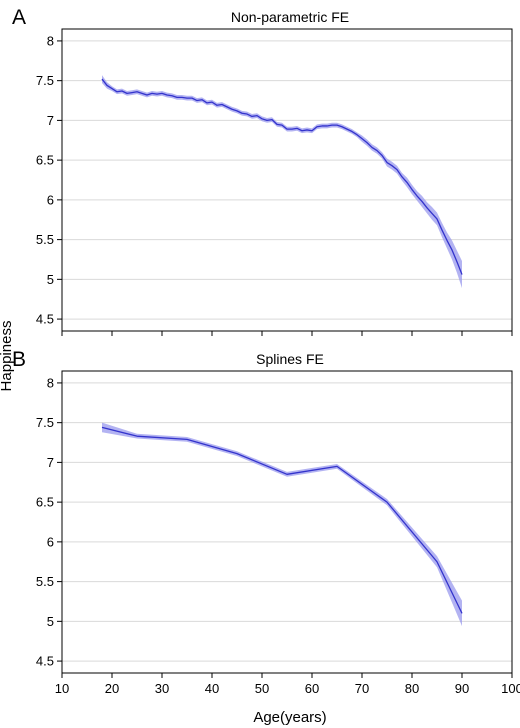 This screenshot has height=728, width=520. I want to click on panel-b-y-tick-label: 7.5, so click(45, 422).